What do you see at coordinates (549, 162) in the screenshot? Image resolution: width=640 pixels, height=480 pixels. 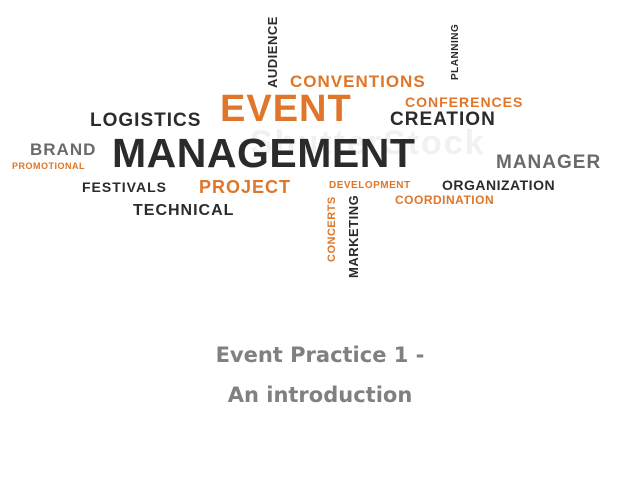 I see `word-manager: MANAGER` at bounding box center [549, 162].